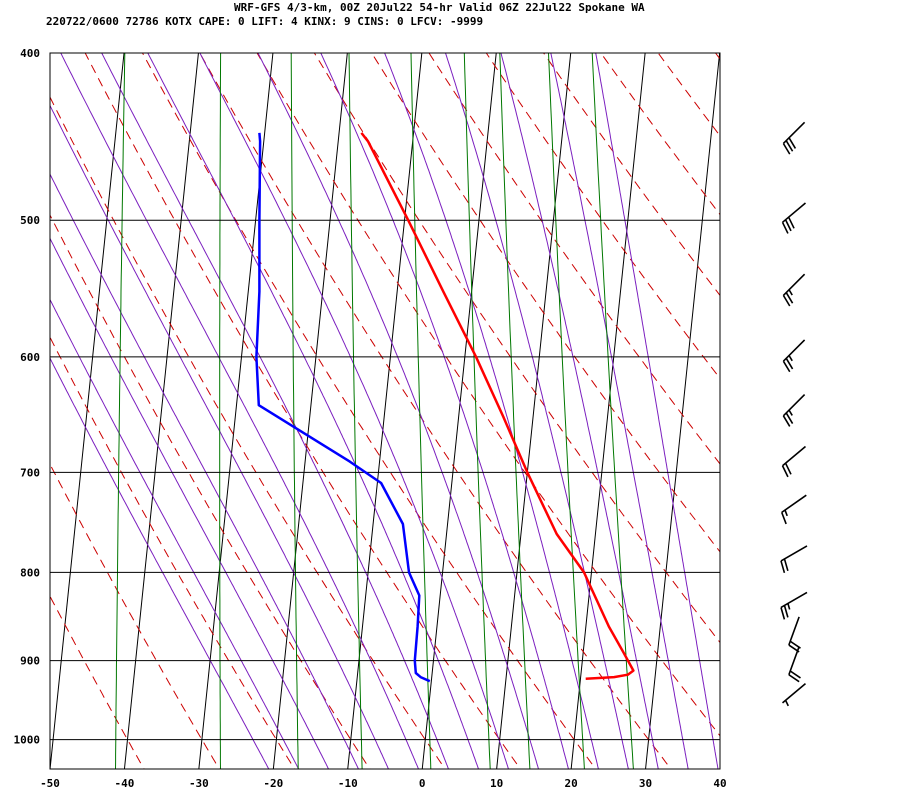 This screenshot has height=800, width=900. Describe the element at coordinates (125, 783) in the screenshot. I see `temperature-tick-label: -40` at that location.